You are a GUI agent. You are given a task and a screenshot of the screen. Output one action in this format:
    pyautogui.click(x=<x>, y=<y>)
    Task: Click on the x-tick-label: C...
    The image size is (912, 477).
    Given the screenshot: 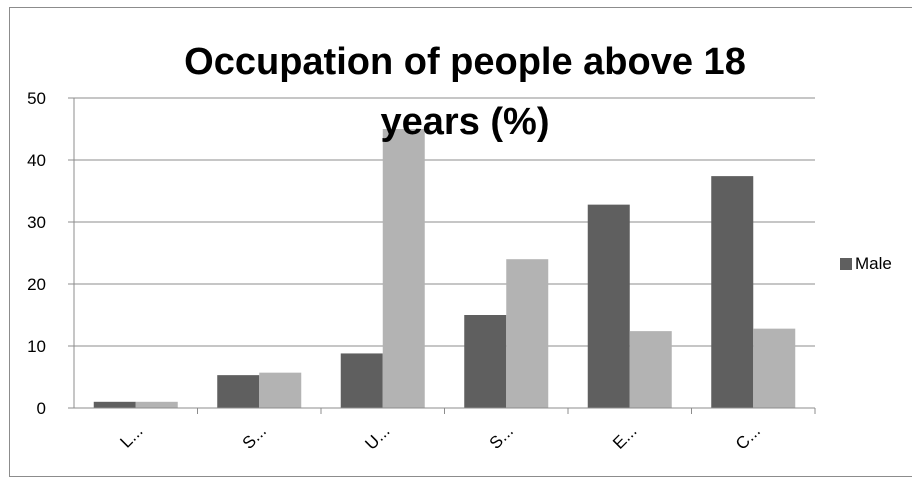 What is the action you would take?
    pyautogui.click(x=748, y=437)
    